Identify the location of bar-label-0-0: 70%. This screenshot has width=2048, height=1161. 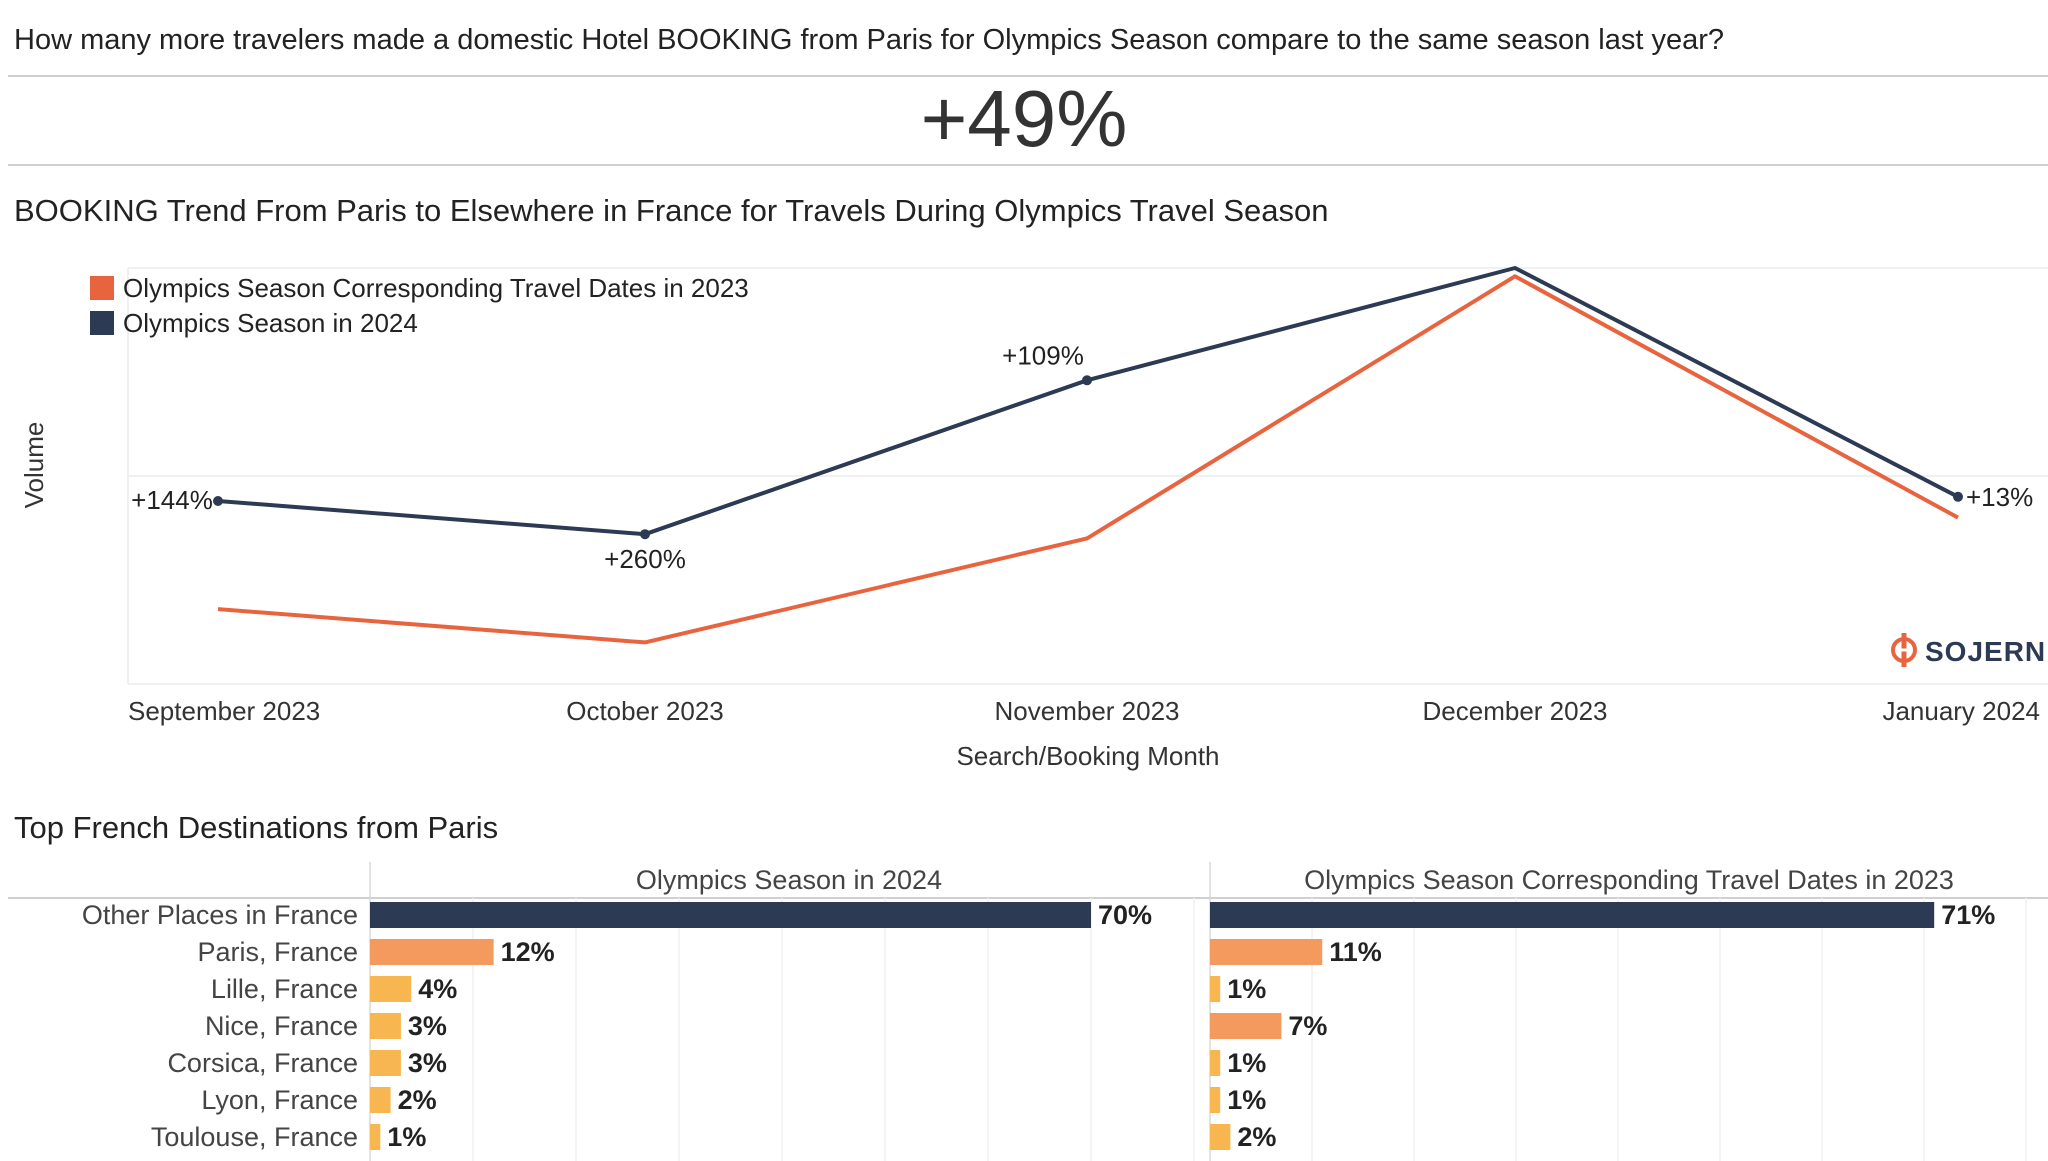
(1125, 915).